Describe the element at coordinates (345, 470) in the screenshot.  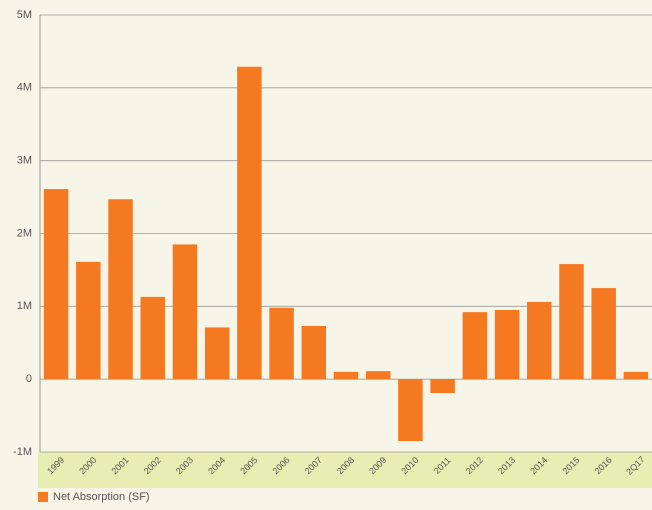
I see `x-axis-band` at that location.